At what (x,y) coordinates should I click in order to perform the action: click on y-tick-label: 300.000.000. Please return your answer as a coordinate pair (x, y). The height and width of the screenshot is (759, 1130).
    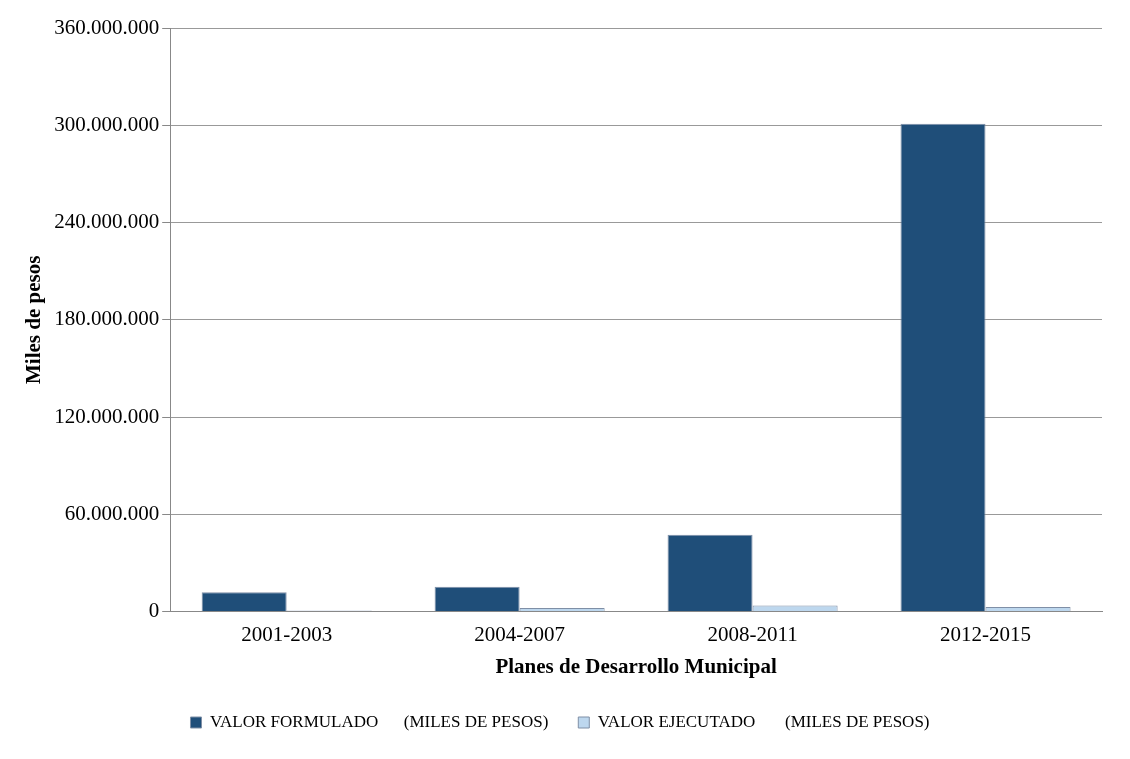
    Looking at the image, I should click on (107, 123).